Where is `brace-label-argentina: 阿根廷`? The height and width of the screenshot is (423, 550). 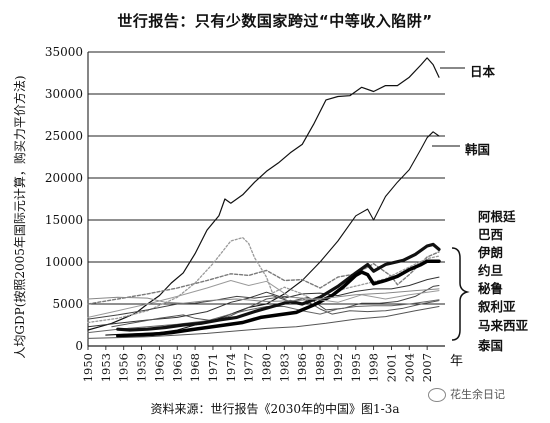
brace-label-argentina: 阿根廷 is located at coordinates (497, 216).